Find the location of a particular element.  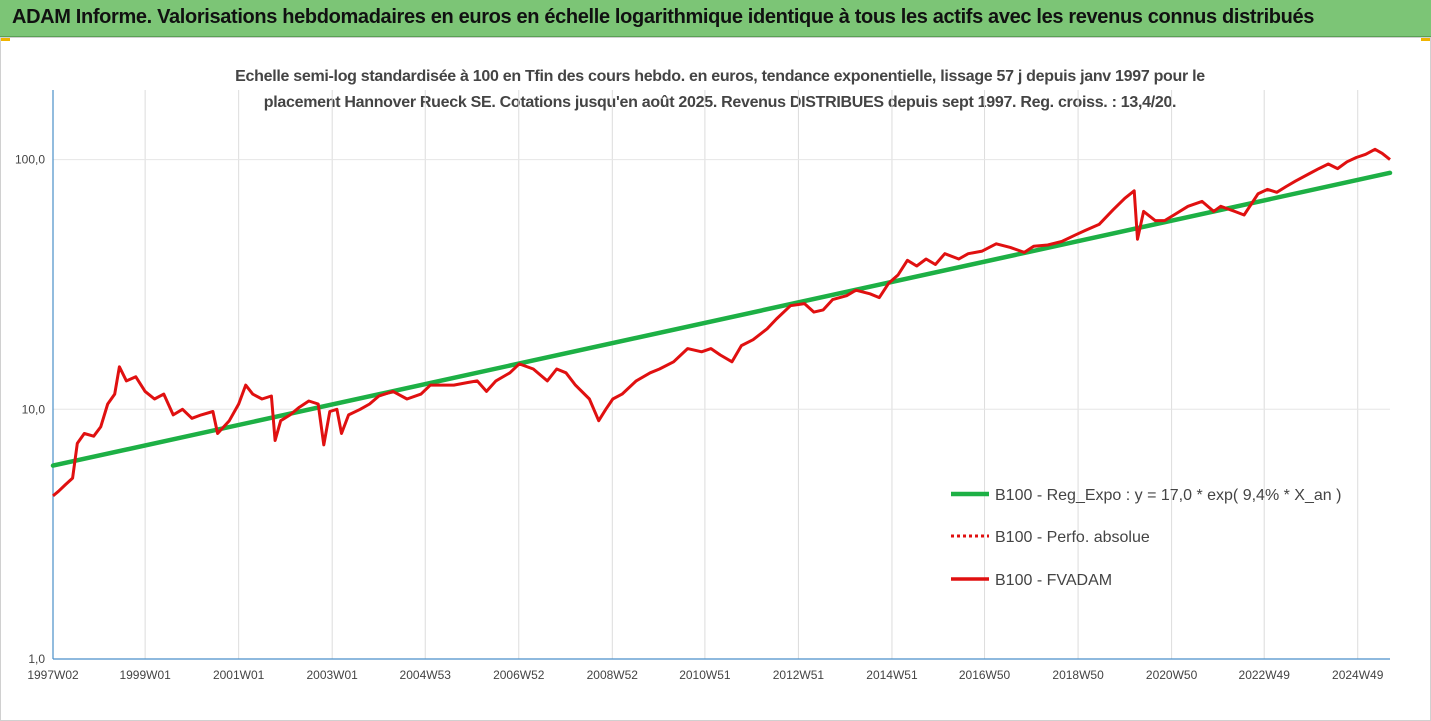

y-tick-label: 10,0 is located at coordinates (34, 409).